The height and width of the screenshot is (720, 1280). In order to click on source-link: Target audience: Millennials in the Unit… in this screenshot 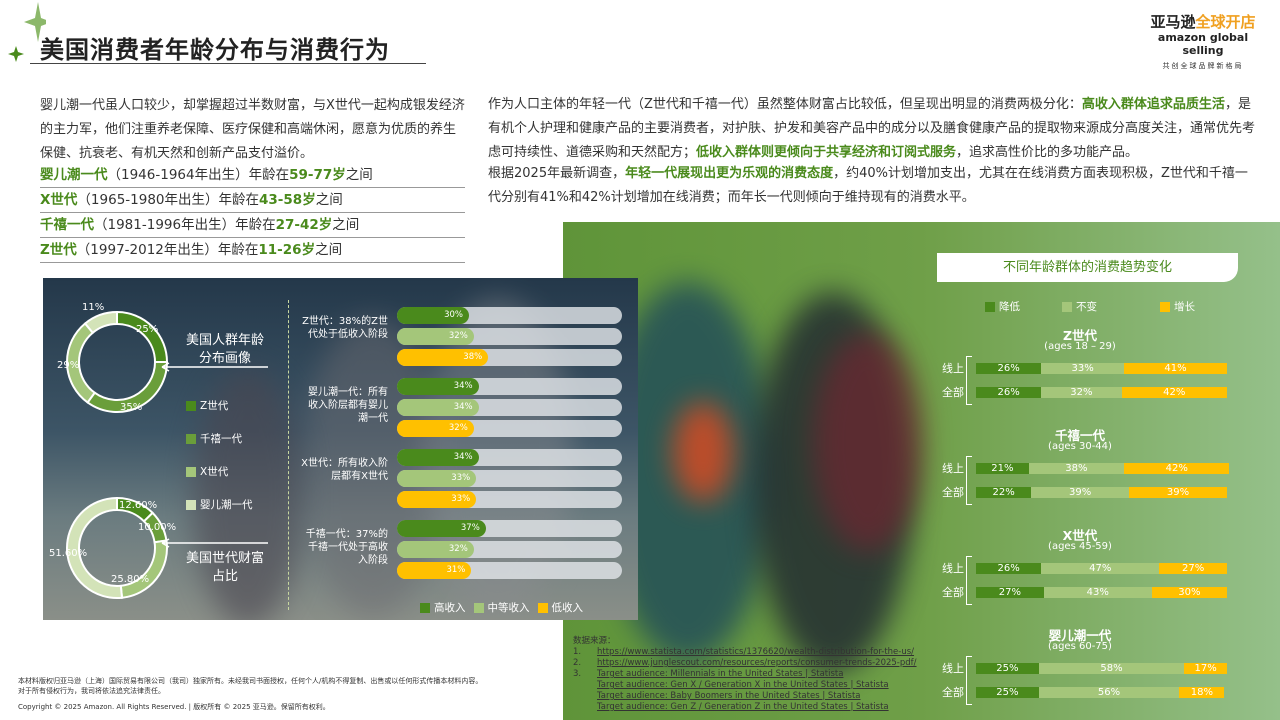, I will do `click(720, 674)`.